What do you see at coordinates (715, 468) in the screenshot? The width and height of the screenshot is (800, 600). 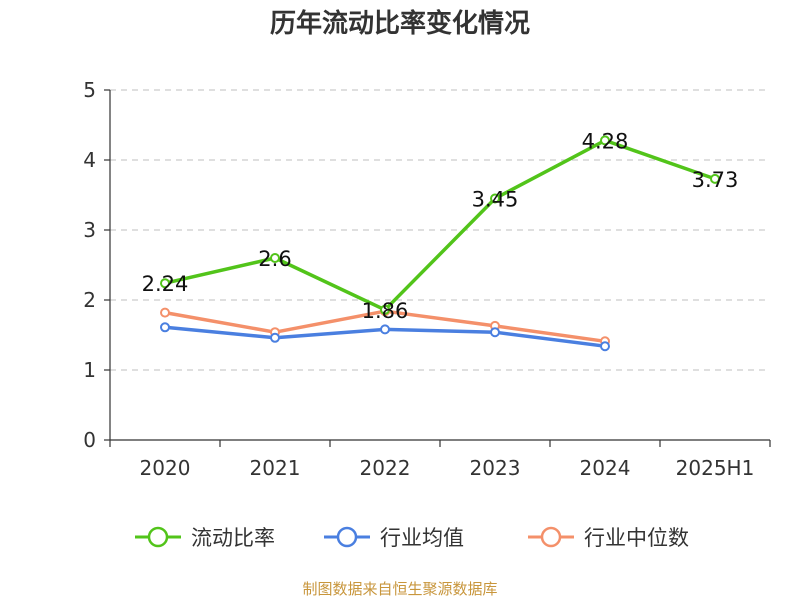 I see `x-tick-label: 2025H1` at bounding box center [715, 468].